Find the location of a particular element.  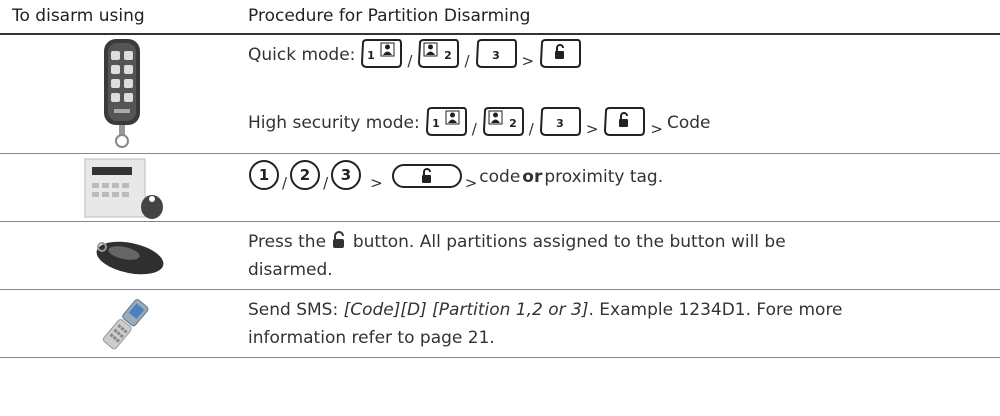

suffix: code is located at coordinates (500, 177).